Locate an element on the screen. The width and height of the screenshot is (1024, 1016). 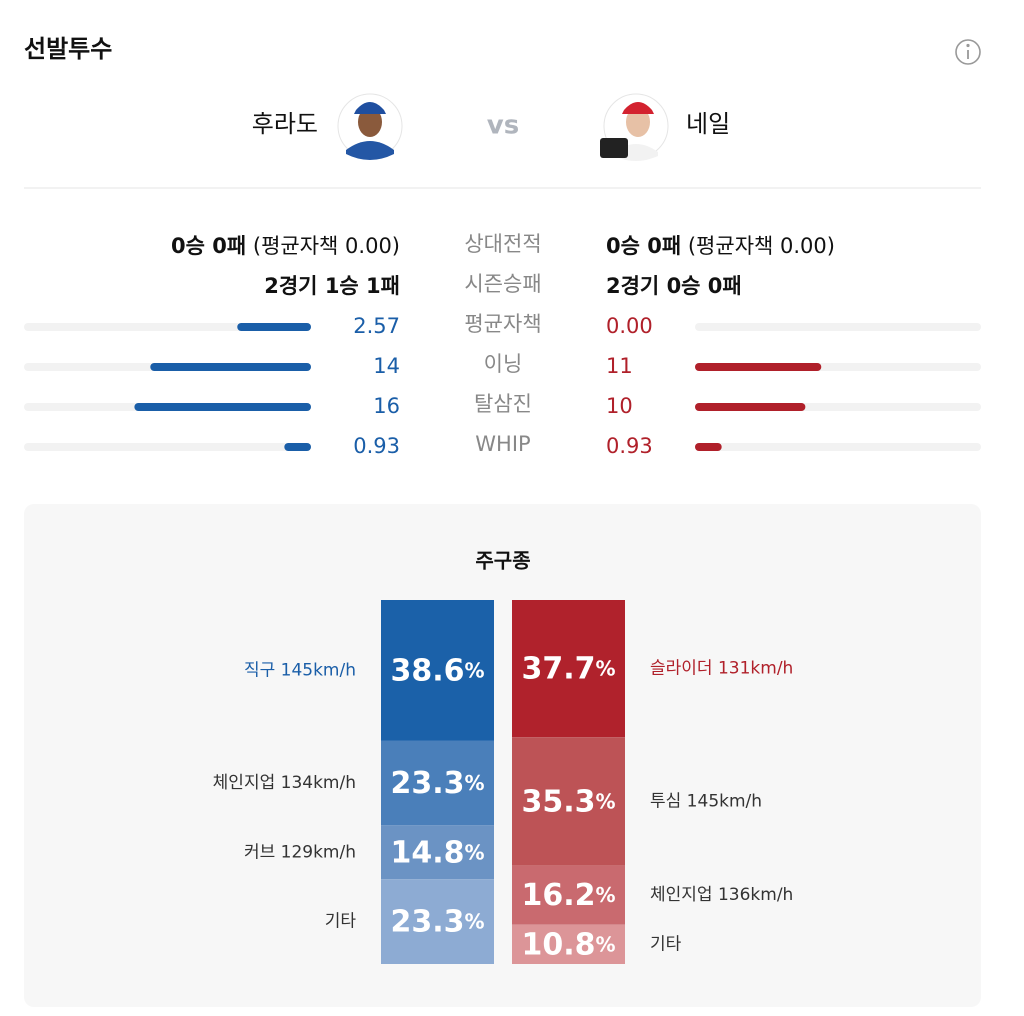
pitch-name: 슬라이더 131km/h is located at coordinates (721, 669).